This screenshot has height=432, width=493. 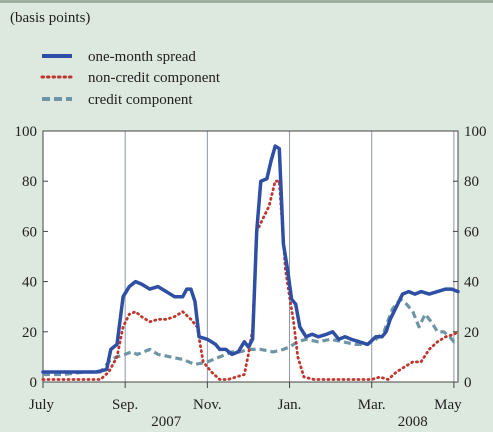 What do you see at coordinates (471, 232) in the screenshot?
I see `right-tick-label-60: 60` at bounding box center [471, 232].